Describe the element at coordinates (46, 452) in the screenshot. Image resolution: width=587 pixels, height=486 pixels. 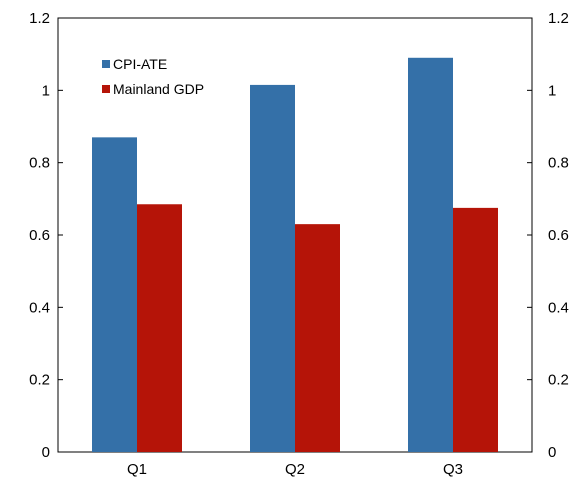
I see `y-tick-label-left: 0` at that location.